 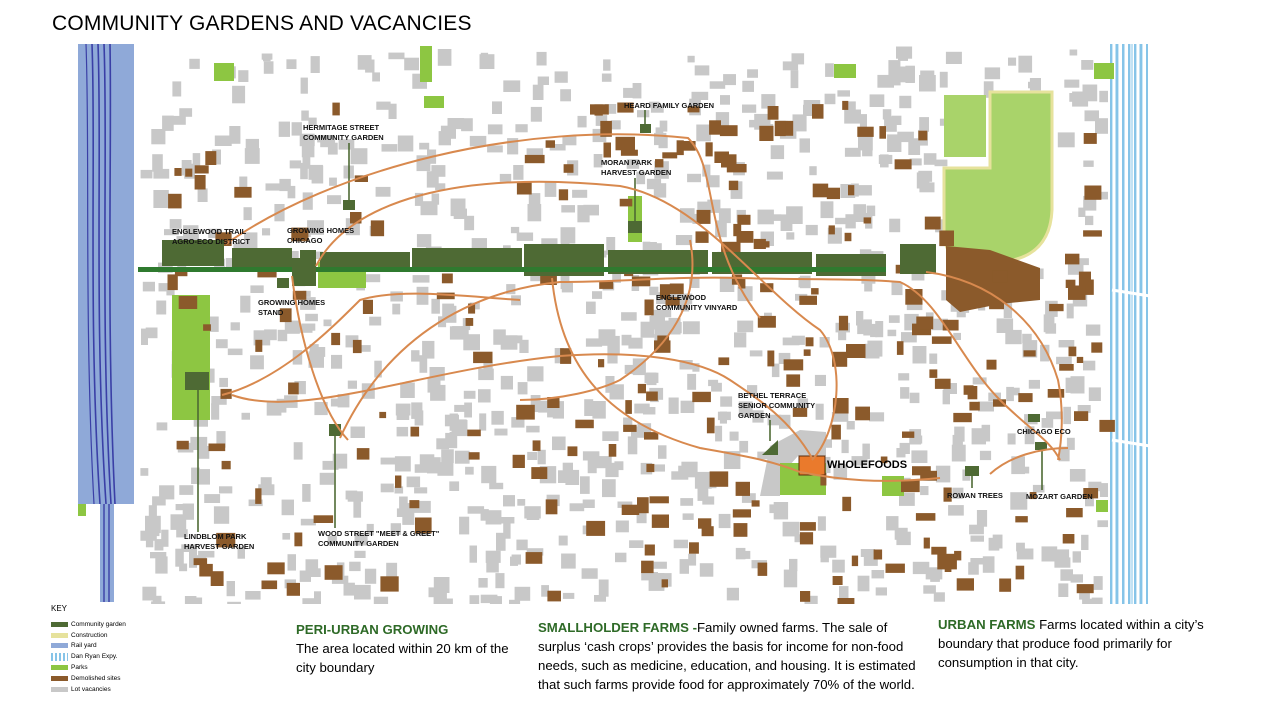 What do you see at coordinates (59, 646) in the screenshot?
I see `key-swatch` at bounding box center [59, 646].